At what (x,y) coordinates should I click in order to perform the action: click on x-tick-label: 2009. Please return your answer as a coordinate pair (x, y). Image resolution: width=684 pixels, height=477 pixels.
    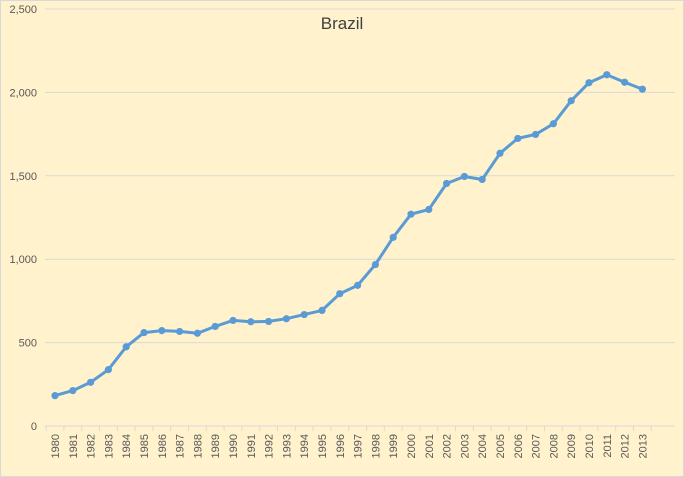
    Looking at the image, I should click on (572, 446).